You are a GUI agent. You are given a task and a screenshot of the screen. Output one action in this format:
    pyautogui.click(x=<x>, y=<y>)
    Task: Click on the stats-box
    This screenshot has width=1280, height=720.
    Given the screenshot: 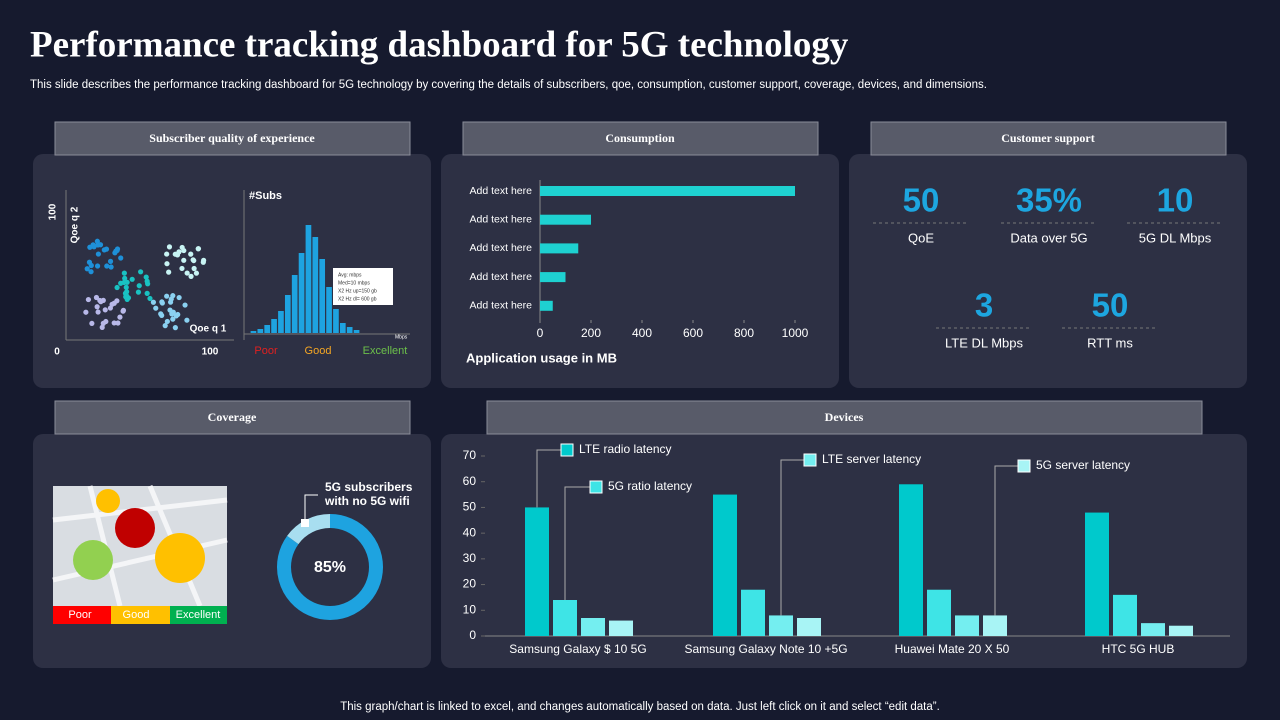 What is the action you would take?
    pyautogui.click(x=363, y=286)
    